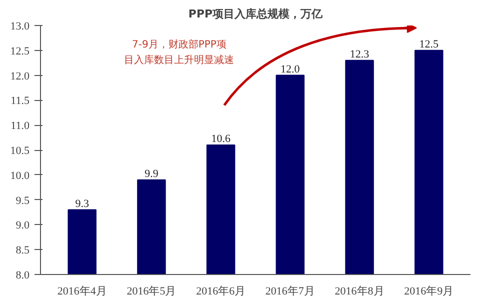 This screenshot has width=480, height=300. I want to click on annotation: 7-9月，财政部PPP项目入库数目上升明显减速, so click(179, 52).